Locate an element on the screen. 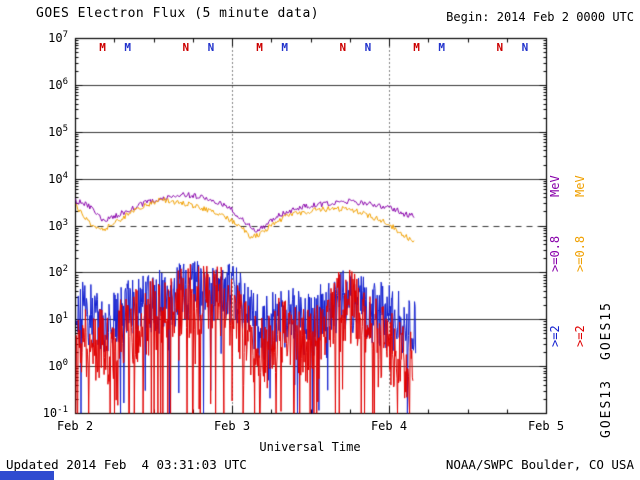 This screenshot has width=640, height=480. updated-timestamp: Updated 2014 Feb 4 03:31:03 UTC is located at coordinates (126, 464).